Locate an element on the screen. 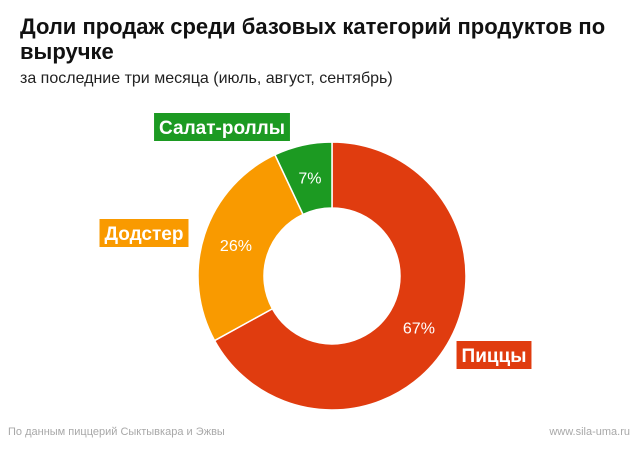 The width and height of the screenshot is (640, 450). svg-text: Салат-роллы is located at coordinates (222, 128).